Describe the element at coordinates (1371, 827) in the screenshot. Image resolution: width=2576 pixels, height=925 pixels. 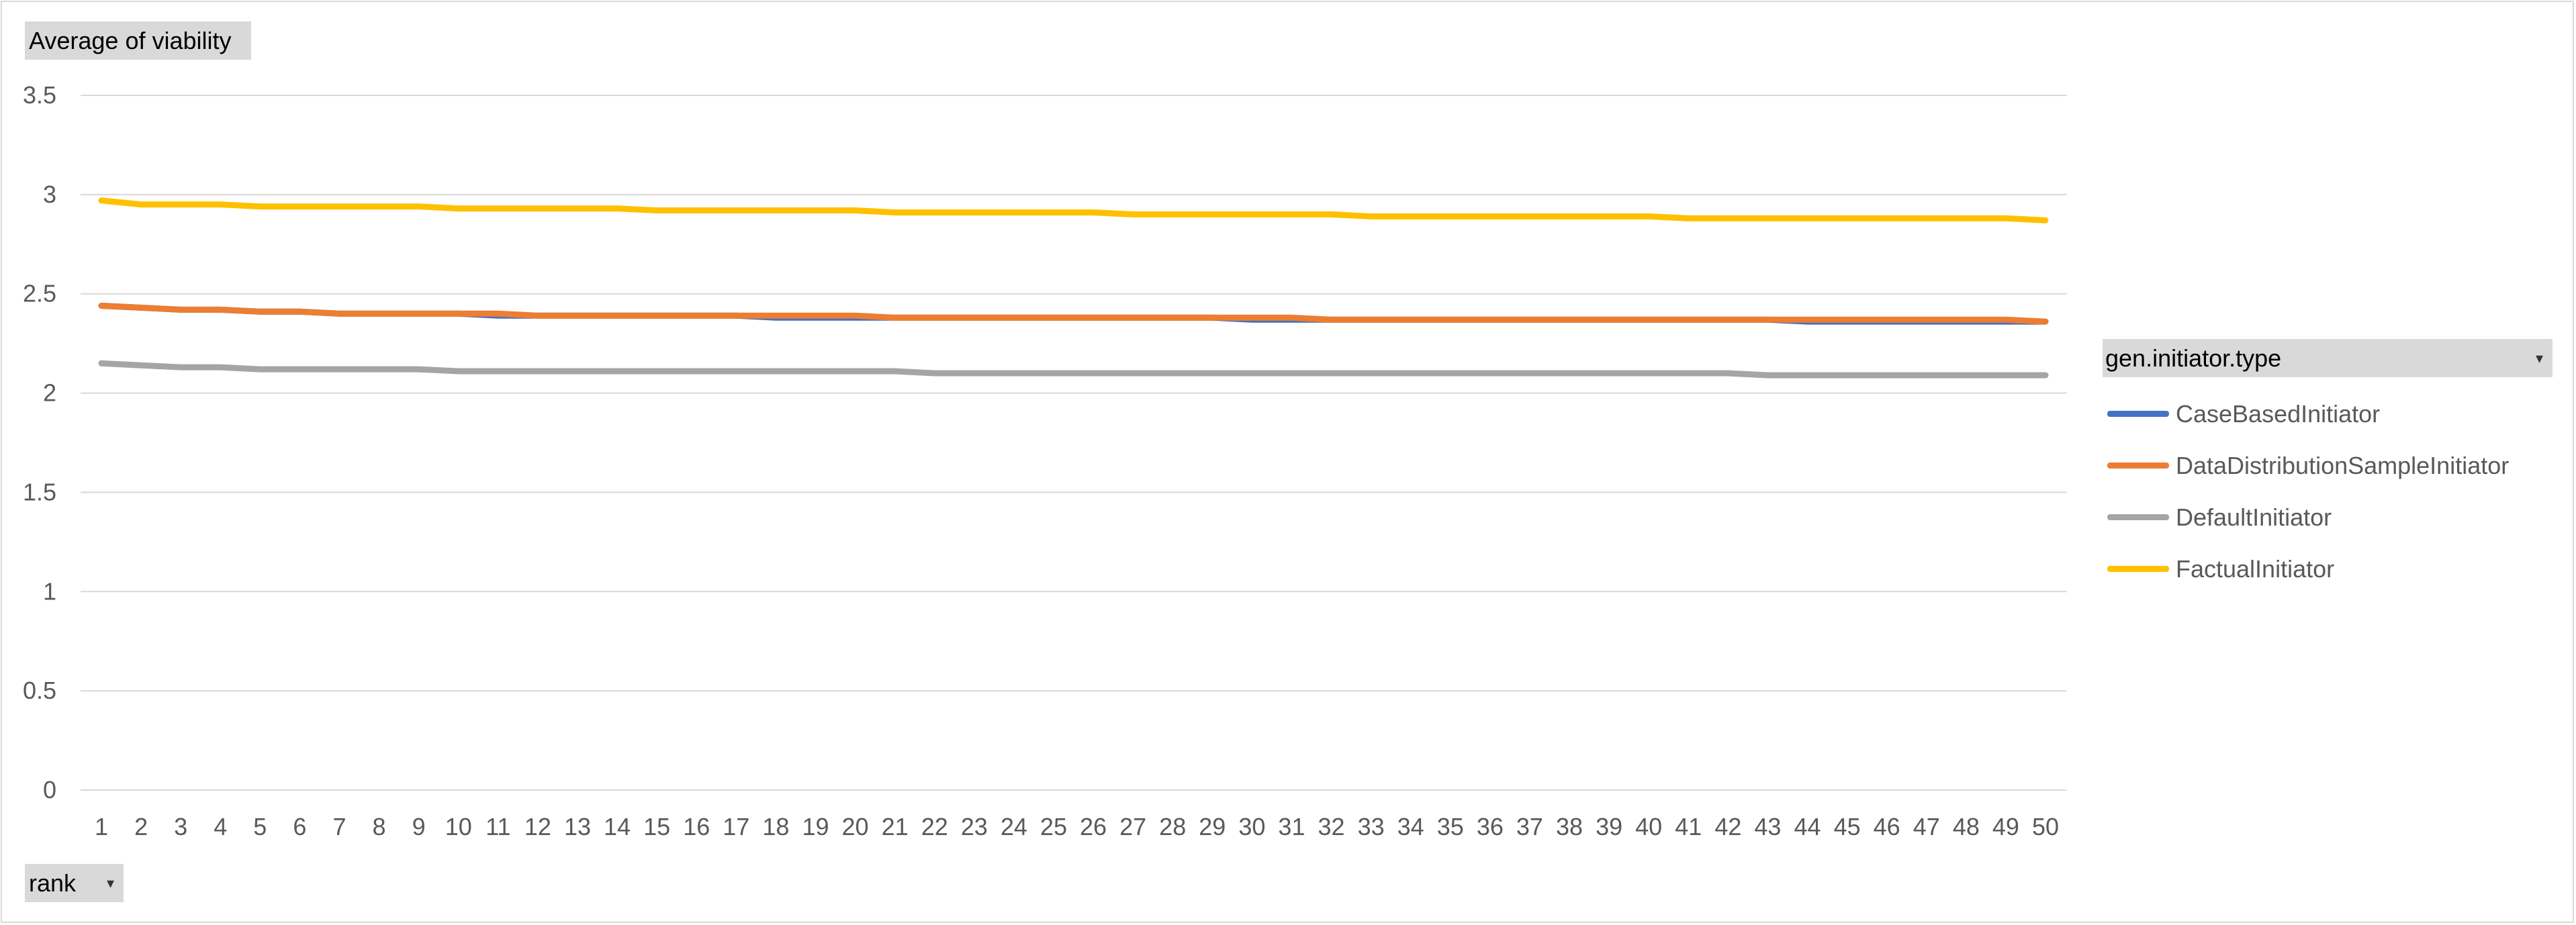
I see `x-tick-label: 33` at that location.